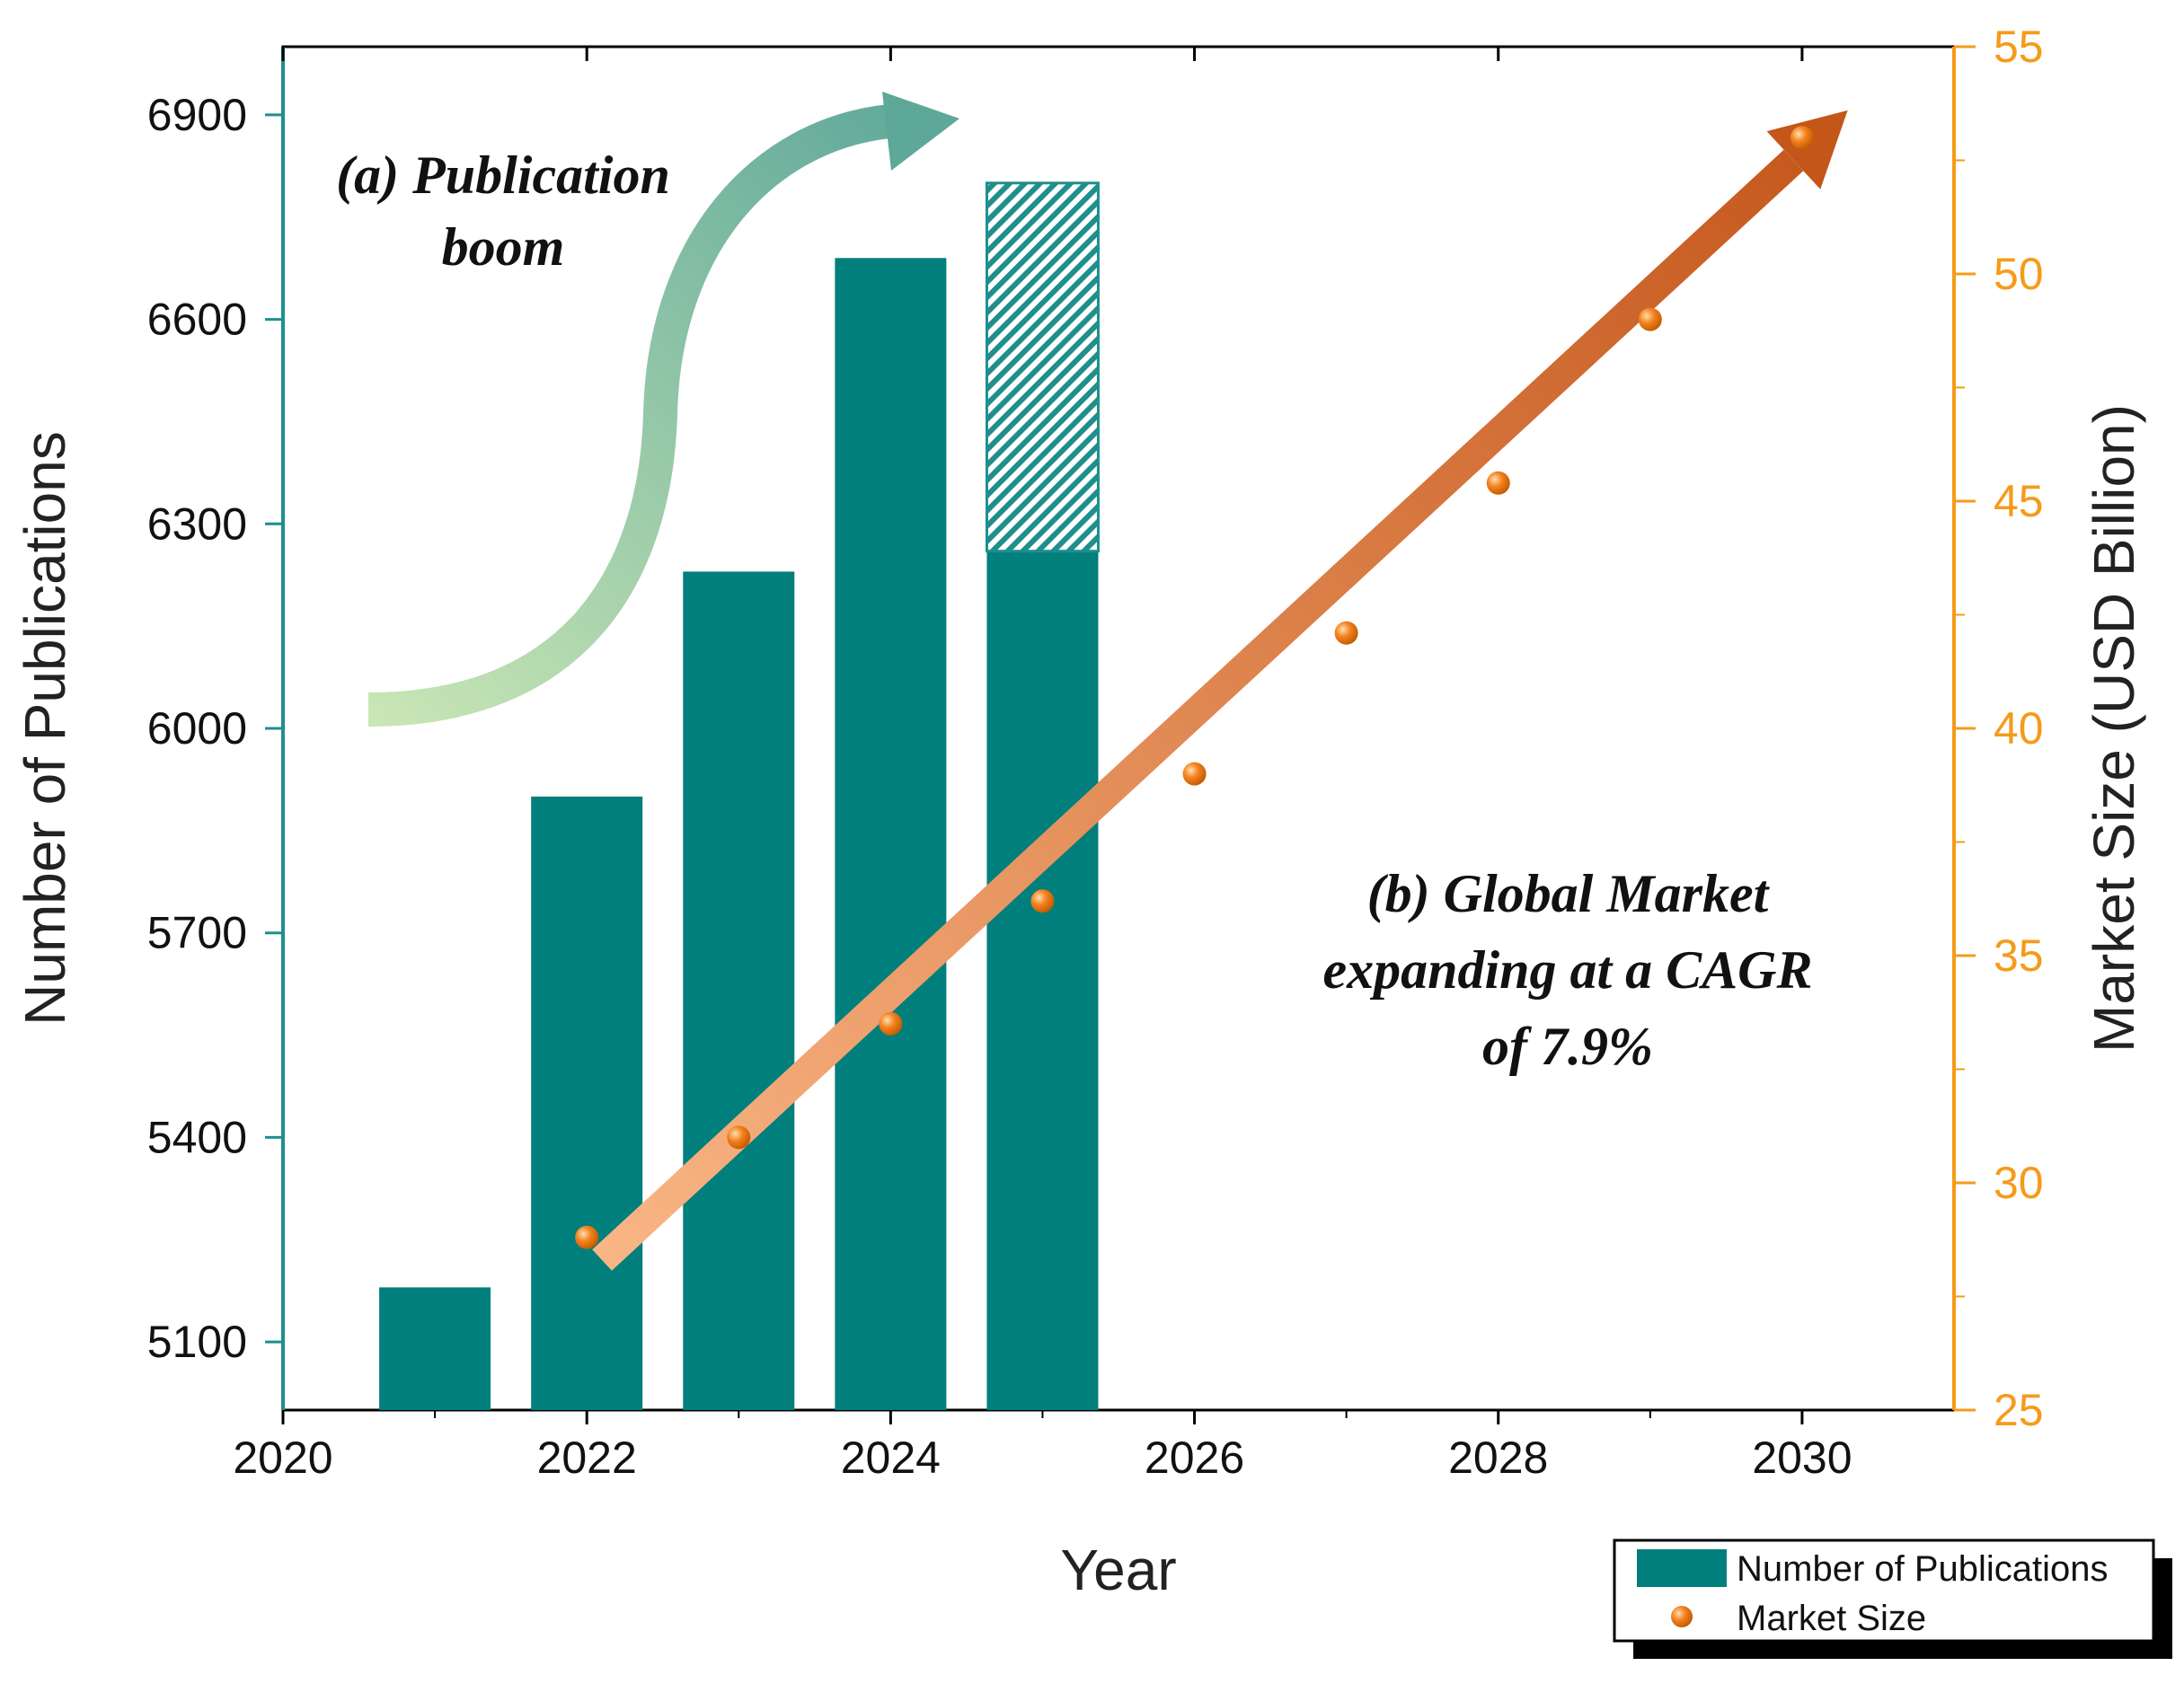 The height and width of the screenshot is (1684, 2184). I want to click on annotation-b-line3: of 7.9%, so click(1568, 1046).